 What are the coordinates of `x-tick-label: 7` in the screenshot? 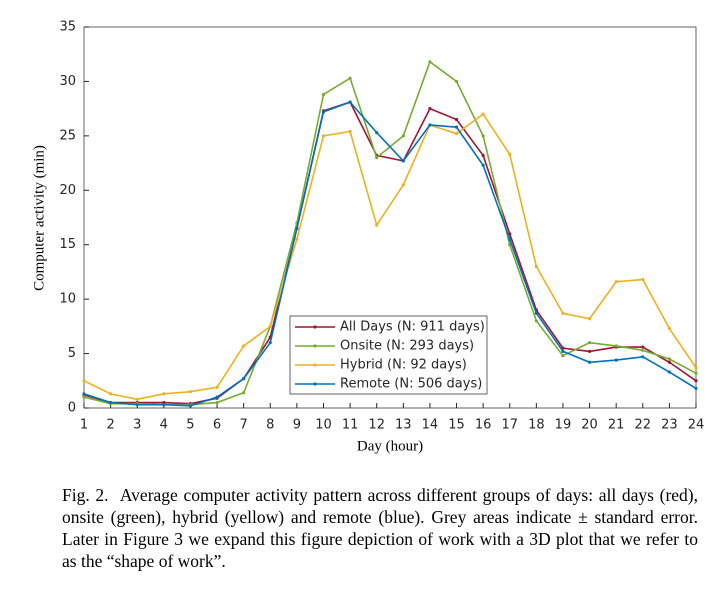 It's located at (244, 425).